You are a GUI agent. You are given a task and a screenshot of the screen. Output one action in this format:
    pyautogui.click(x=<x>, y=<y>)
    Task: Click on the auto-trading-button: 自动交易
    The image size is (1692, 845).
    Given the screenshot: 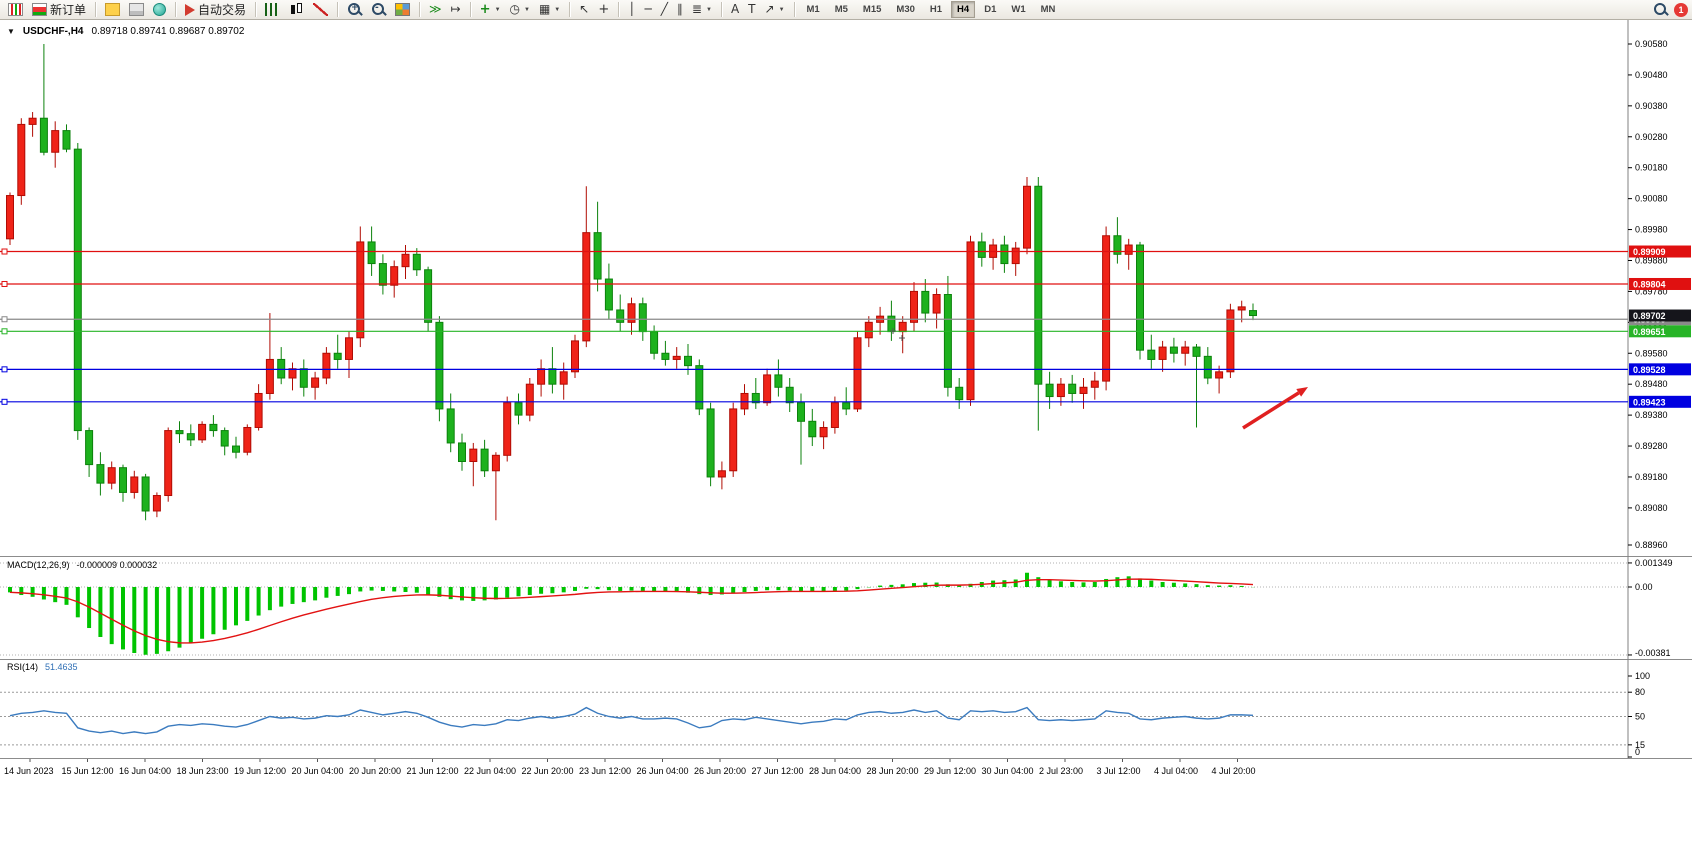 What is the action you would take?
    pyautogui.click(x=215, y=10)
    